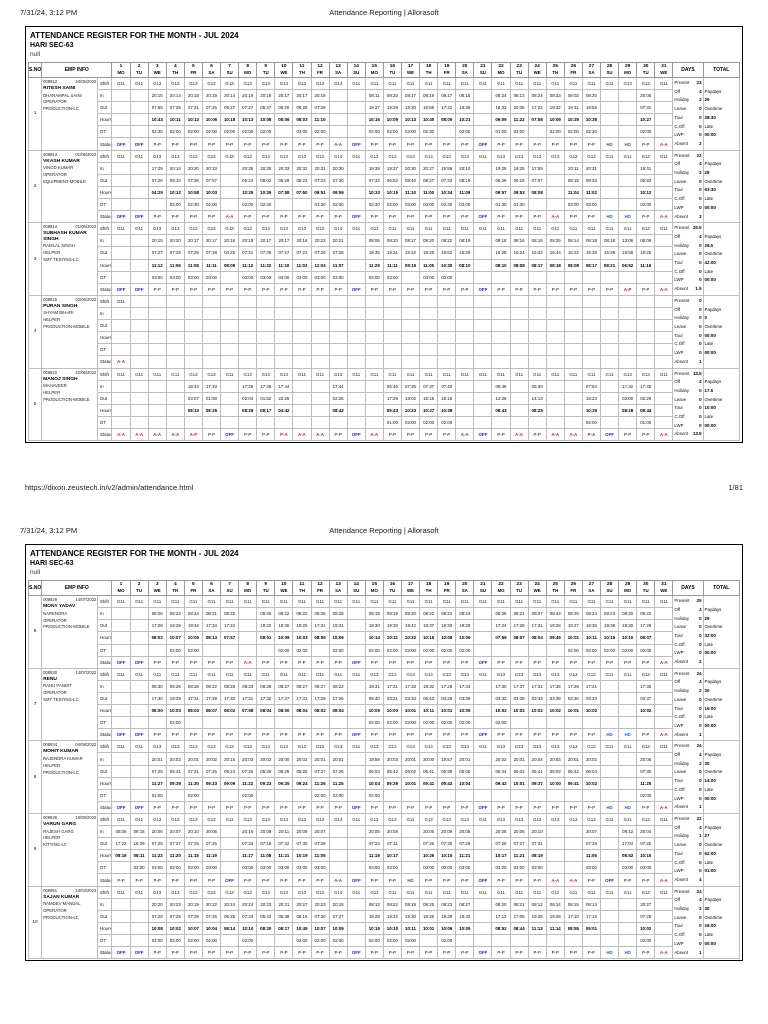  What do you see at coordinates (265, 72) in the screenshot?
I see `day-weekday: TU` at bounding box center [265, 72].